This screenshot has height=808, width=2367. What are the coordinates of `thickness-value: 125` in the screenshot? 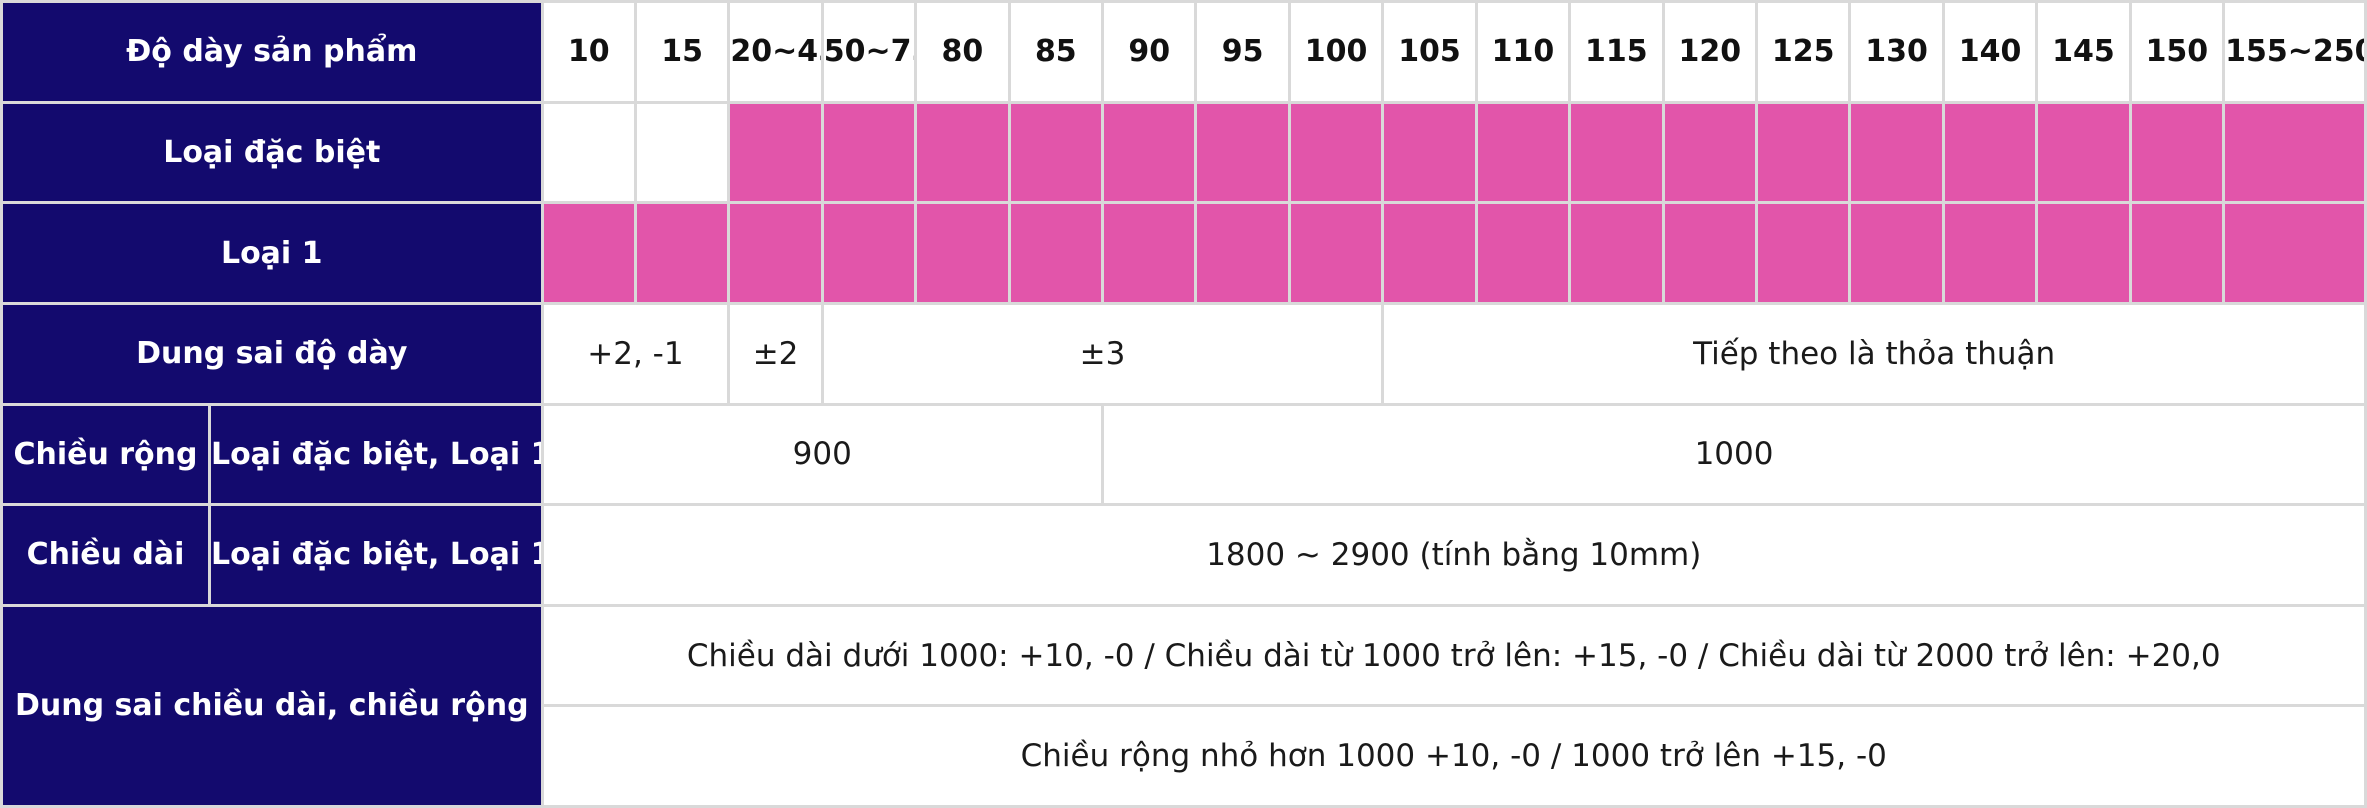 It's located at (1803, 52).